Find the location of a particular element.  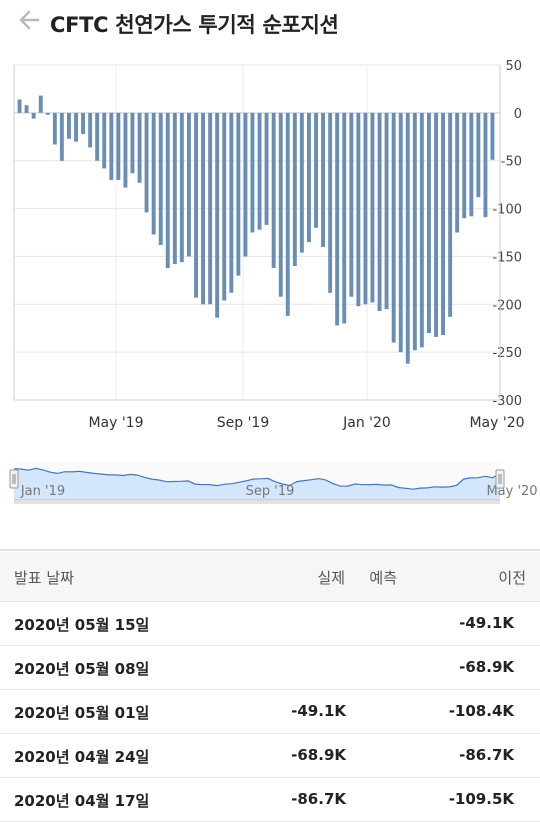

table-header: 발표 날짜 실제 예측 이전 is located at coordinates (270, 577).